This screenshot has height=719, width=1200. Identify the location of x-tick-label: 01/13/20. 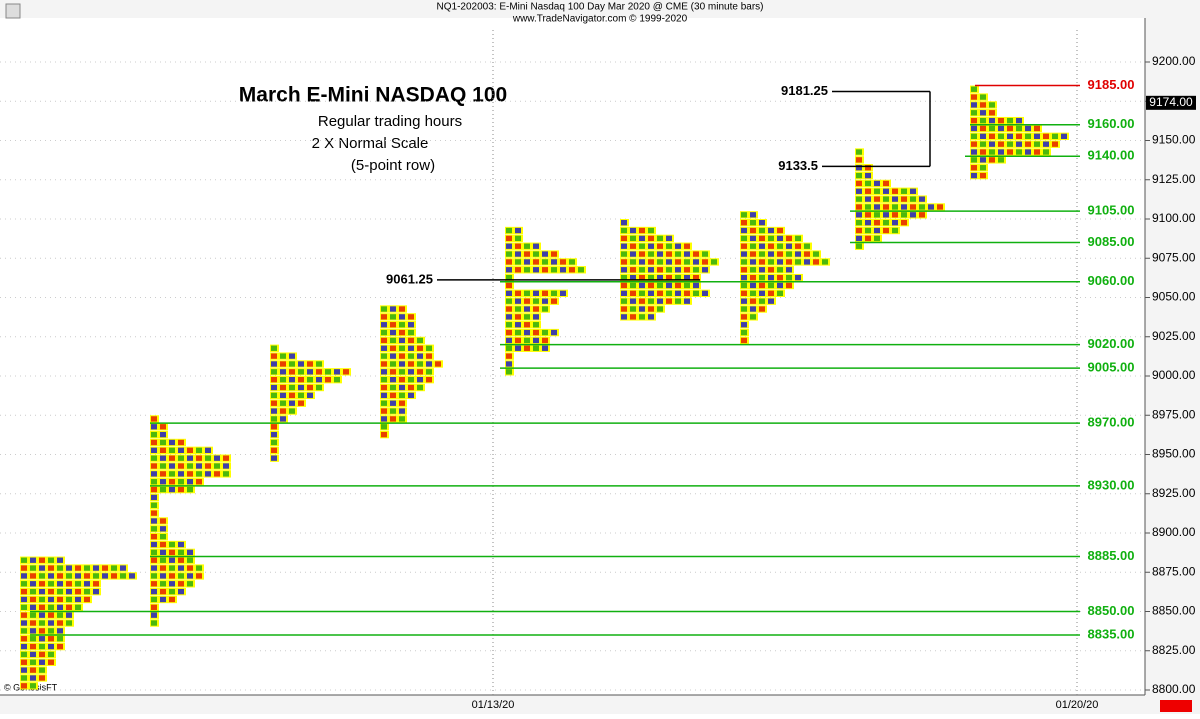
(493, 705).